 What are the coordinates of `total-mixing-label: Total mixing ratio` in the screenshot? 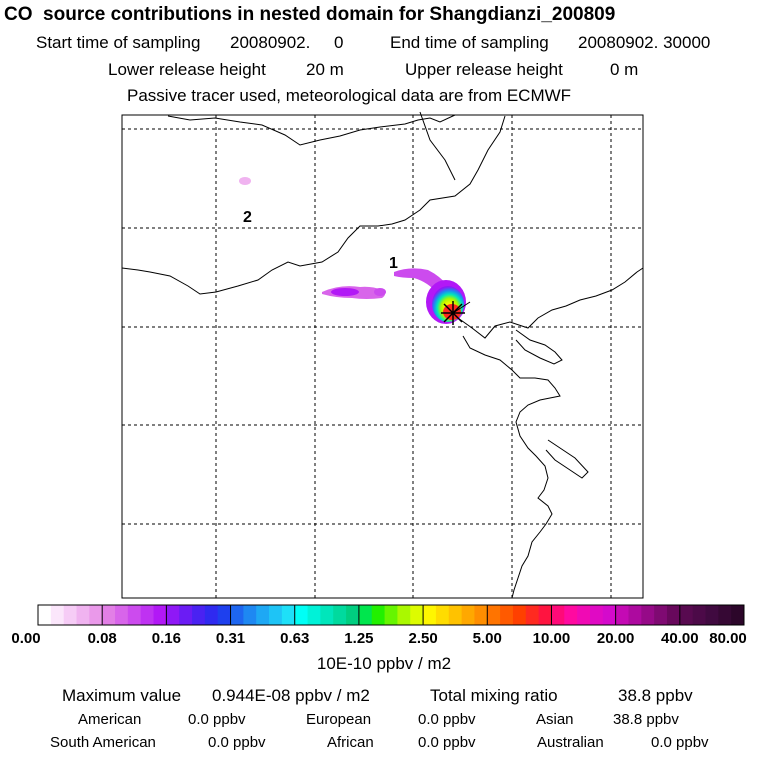 It's located at (494, 695).